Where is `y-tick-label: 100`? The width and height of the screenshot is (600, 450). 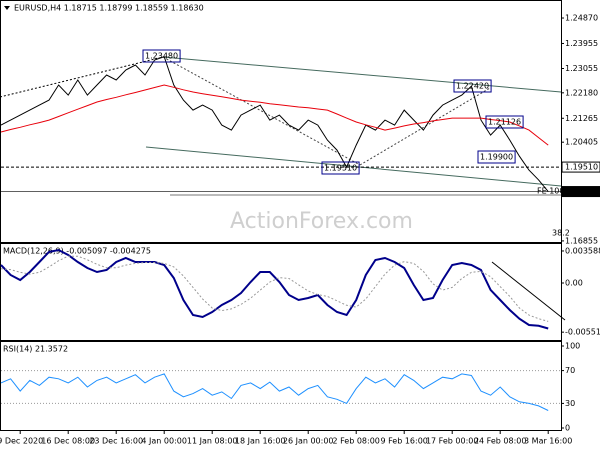
y-tick-label: 100 is located at coordinates (572, 346).